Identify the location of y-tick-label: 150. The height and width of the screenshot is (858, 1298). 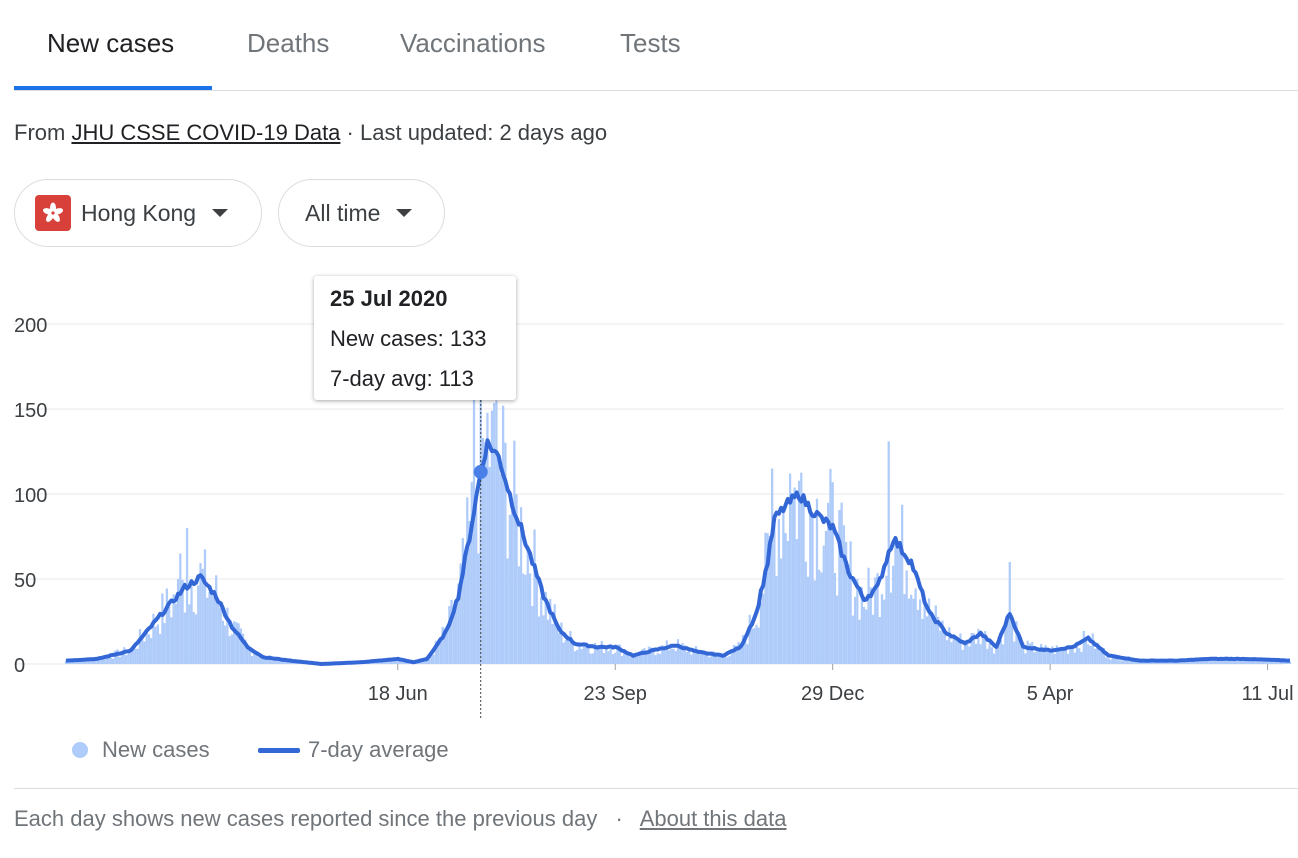
(30, 411).